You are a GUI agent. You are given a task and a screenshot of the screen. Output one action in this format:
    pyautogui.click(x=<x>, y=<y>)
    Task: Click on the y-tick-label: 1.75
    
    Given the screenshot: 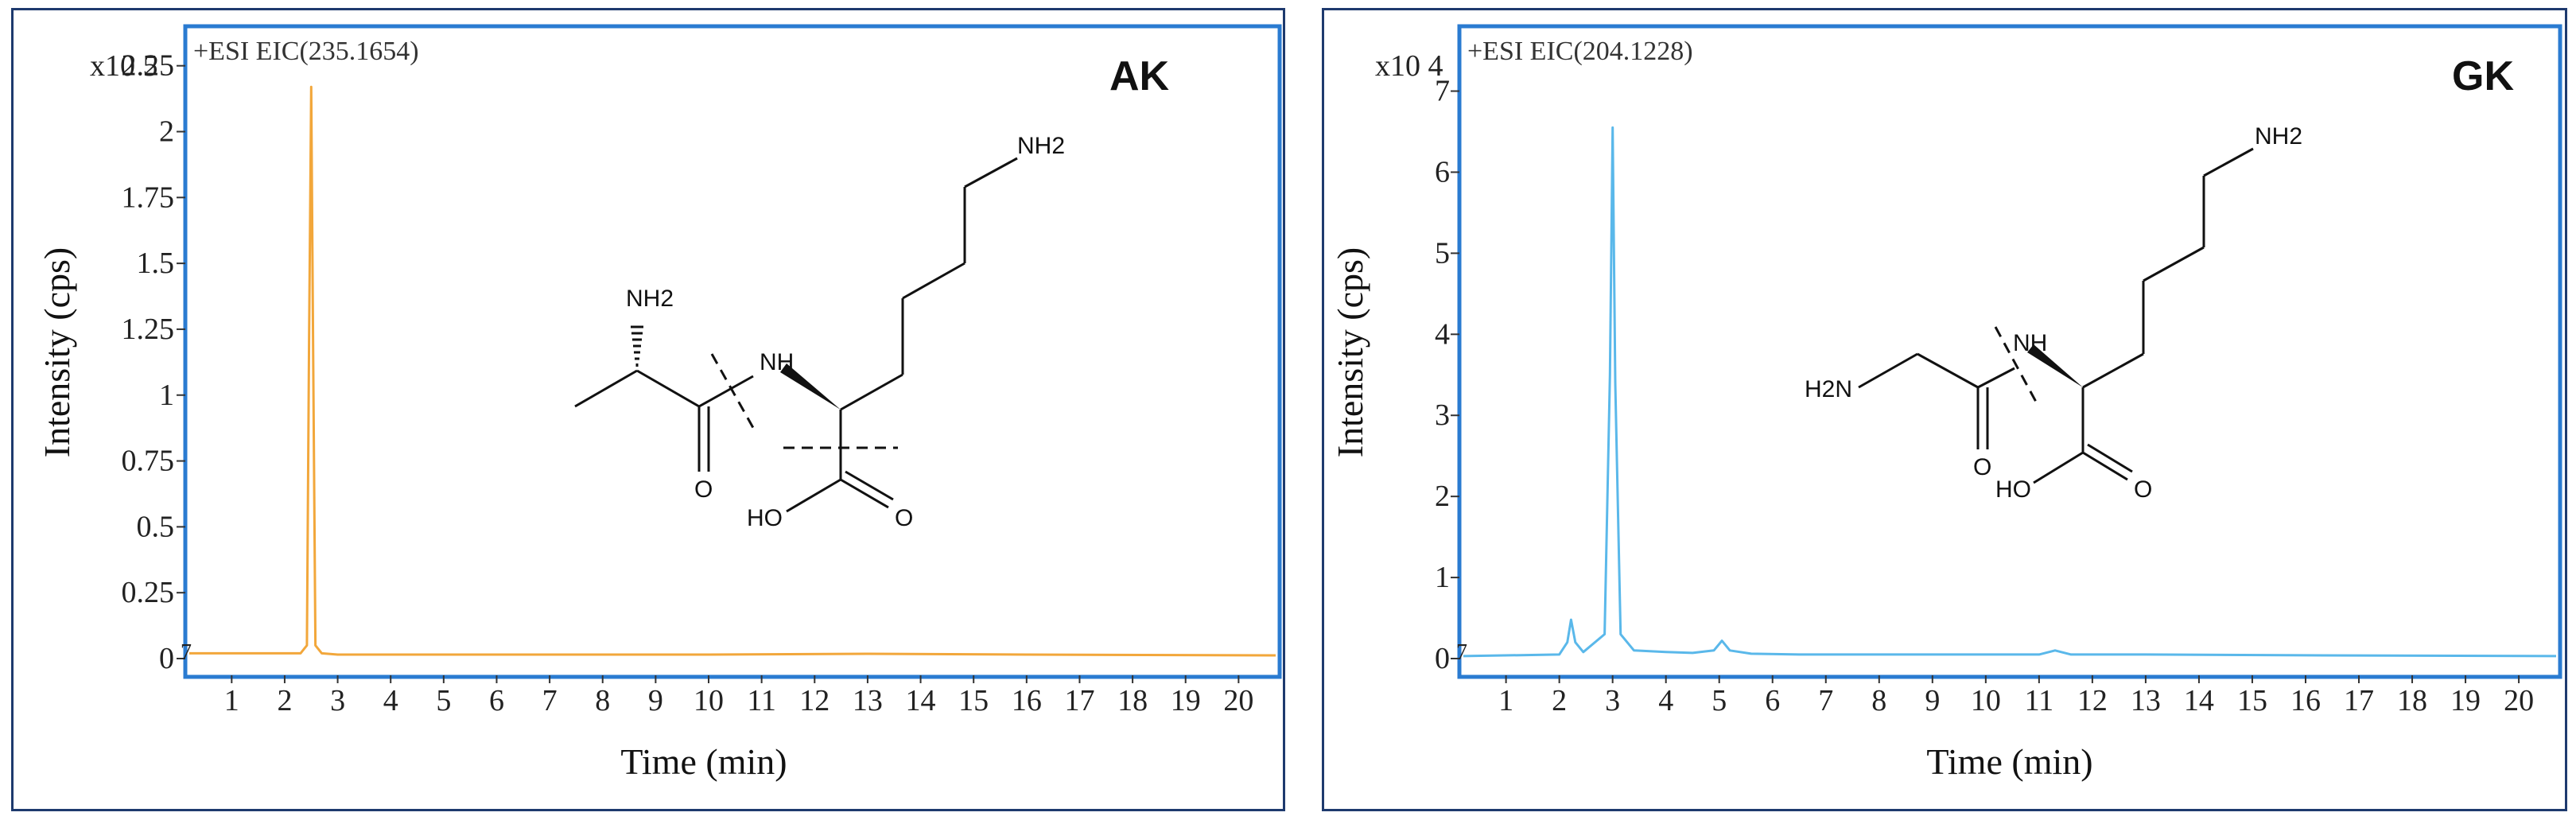 What is the action you would take?
    pyautogui.click(x=148, y=197)
    